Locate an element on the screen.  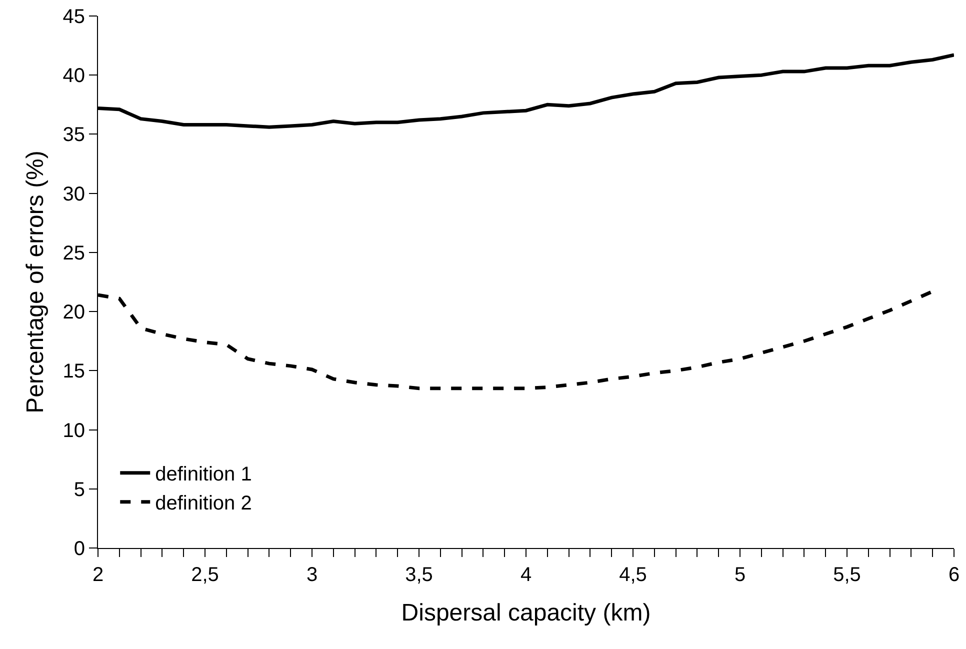
y-tick-label: 20 is located at coordinates (73, 313).